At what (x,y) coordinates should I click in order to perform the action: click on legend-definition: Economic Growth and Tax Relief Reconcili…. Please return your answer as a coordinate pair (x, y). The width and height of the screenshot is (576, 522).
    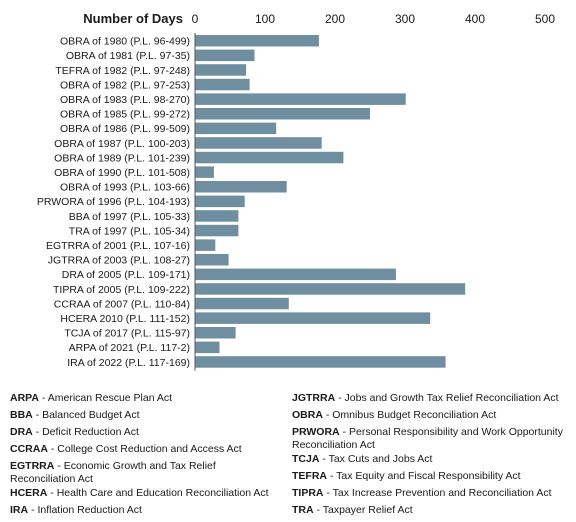
    Looking at the image, I should click on (113, 472).